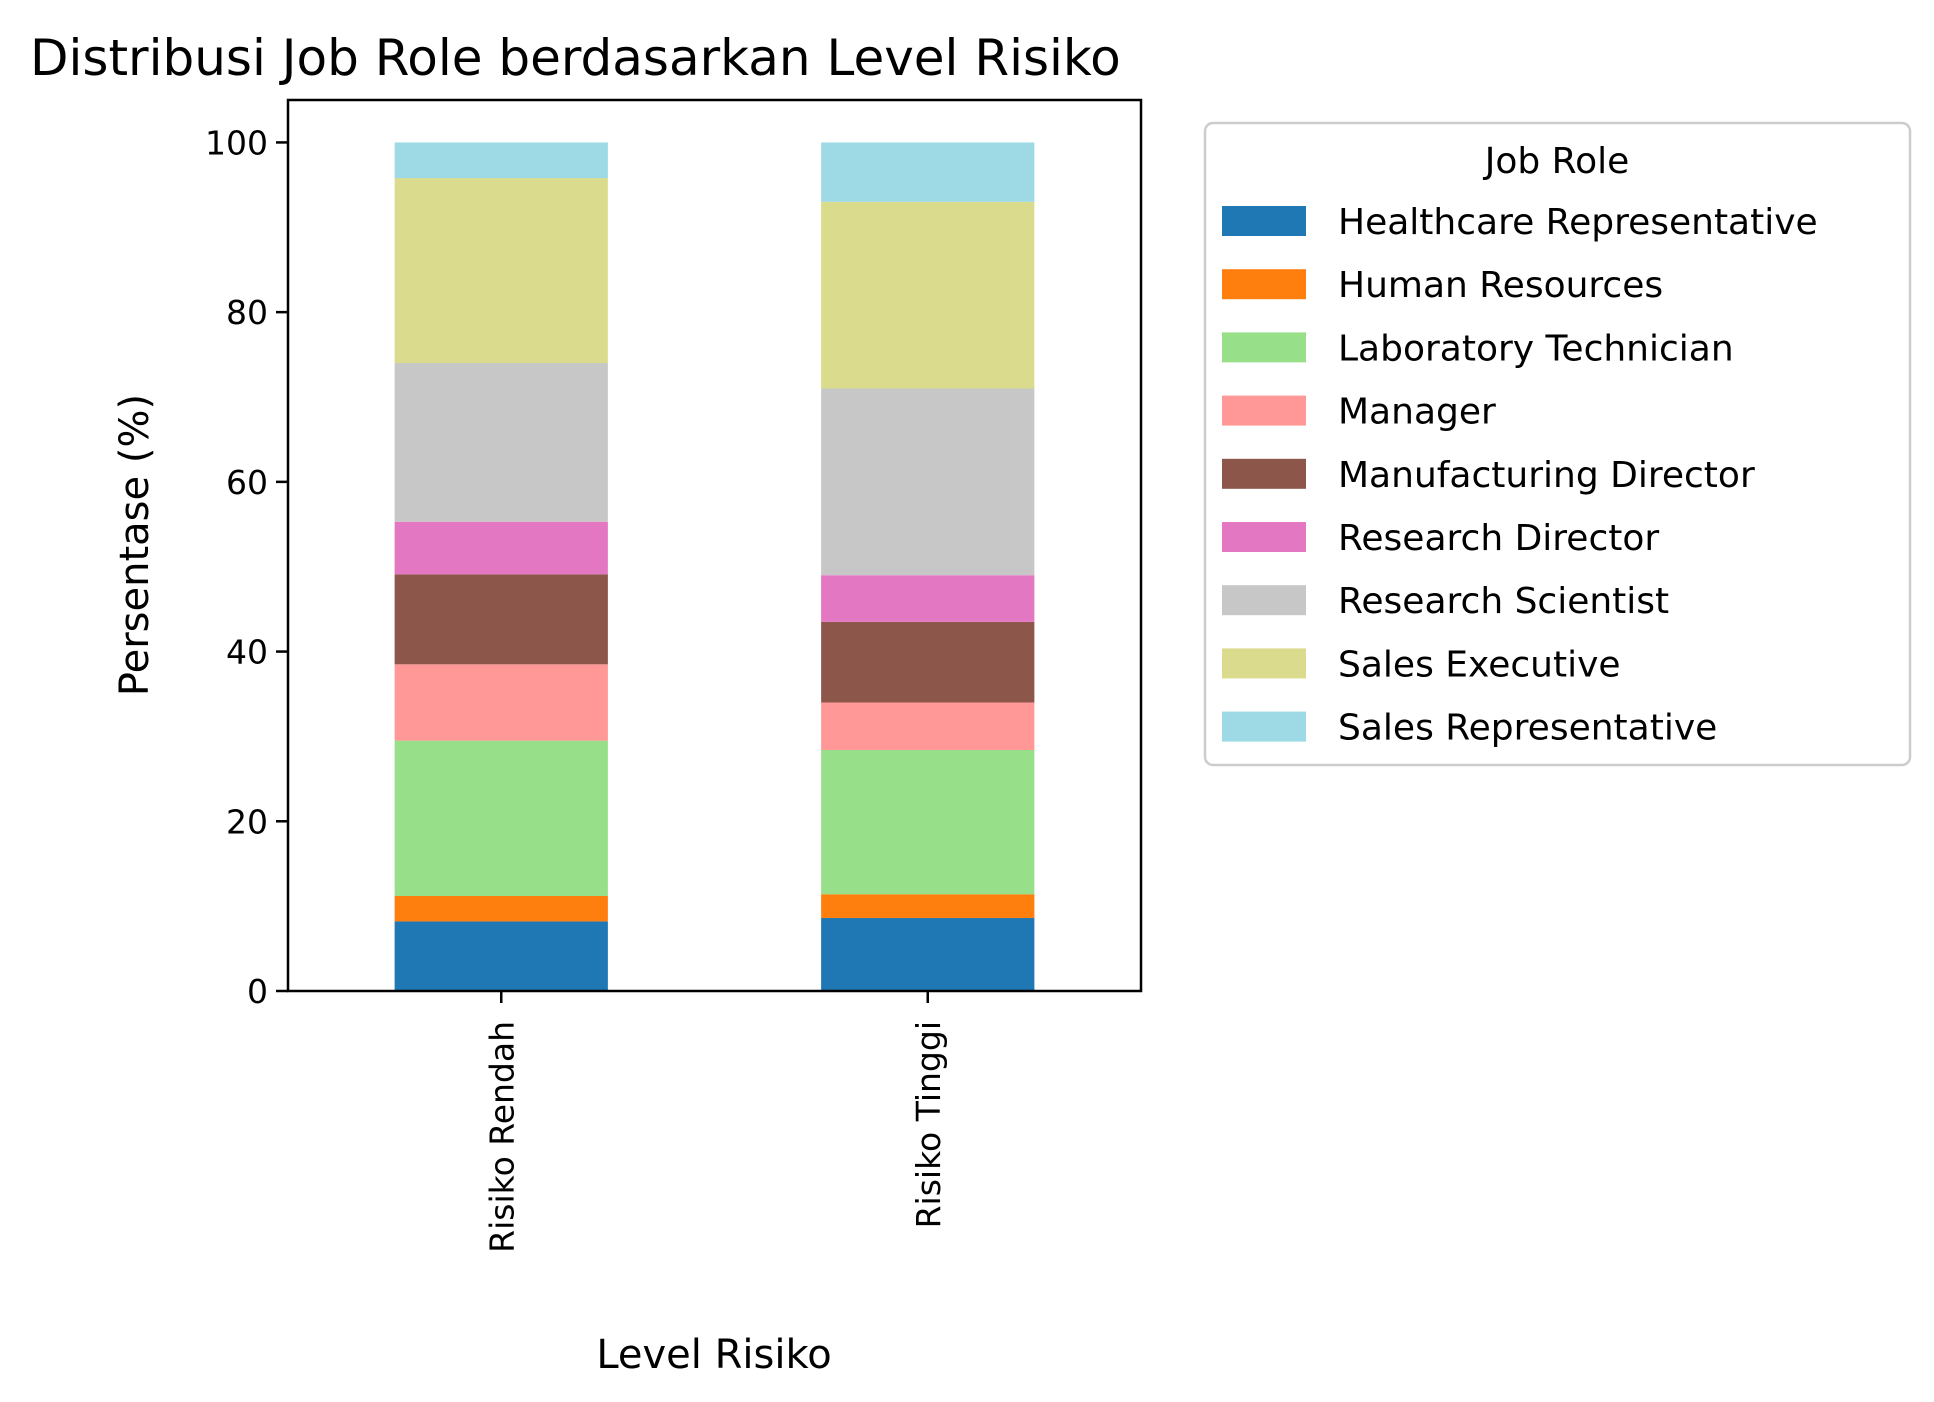  I want to click on legend-label: Sales Executive, so click(1479, 664).